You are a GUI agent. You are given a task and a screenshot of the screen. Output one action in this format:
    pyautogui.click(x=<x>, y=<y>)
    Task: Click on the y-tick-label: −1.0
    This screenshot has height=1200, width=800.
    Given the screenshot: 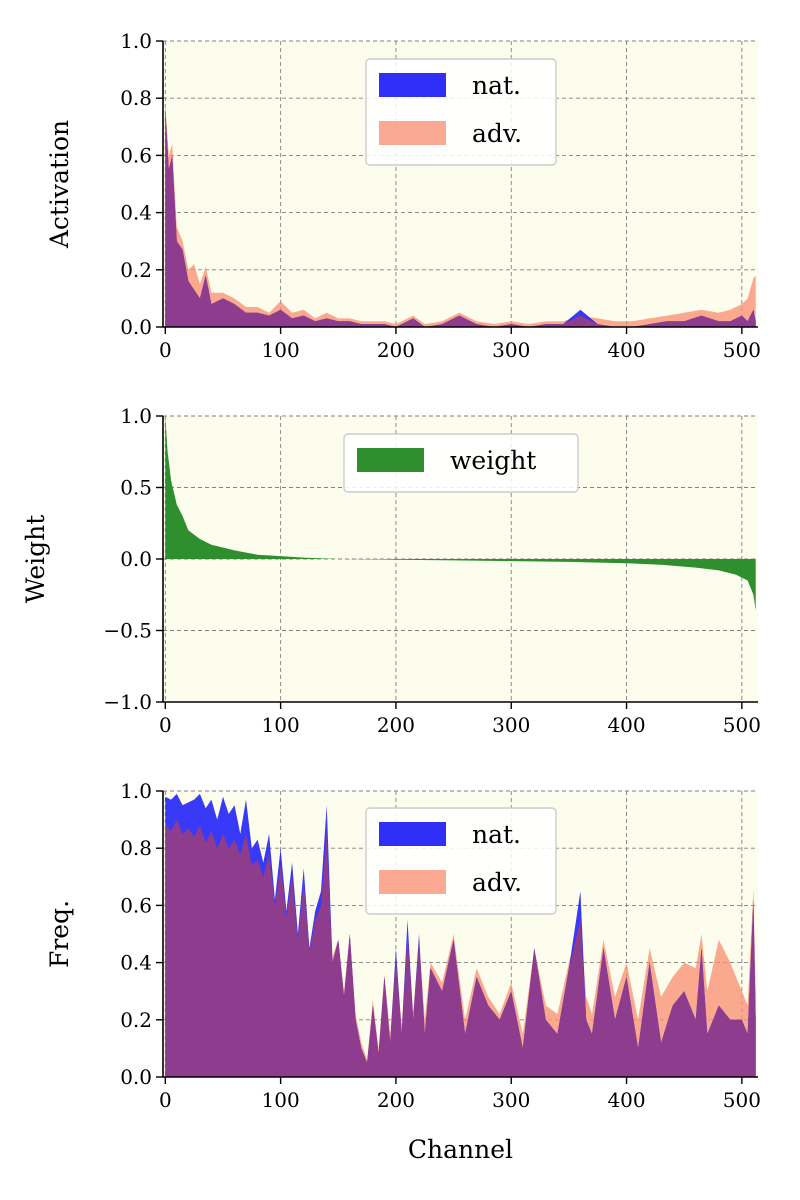 What is the action you would take?
    pyautogui.click(x=127, y=702)
    